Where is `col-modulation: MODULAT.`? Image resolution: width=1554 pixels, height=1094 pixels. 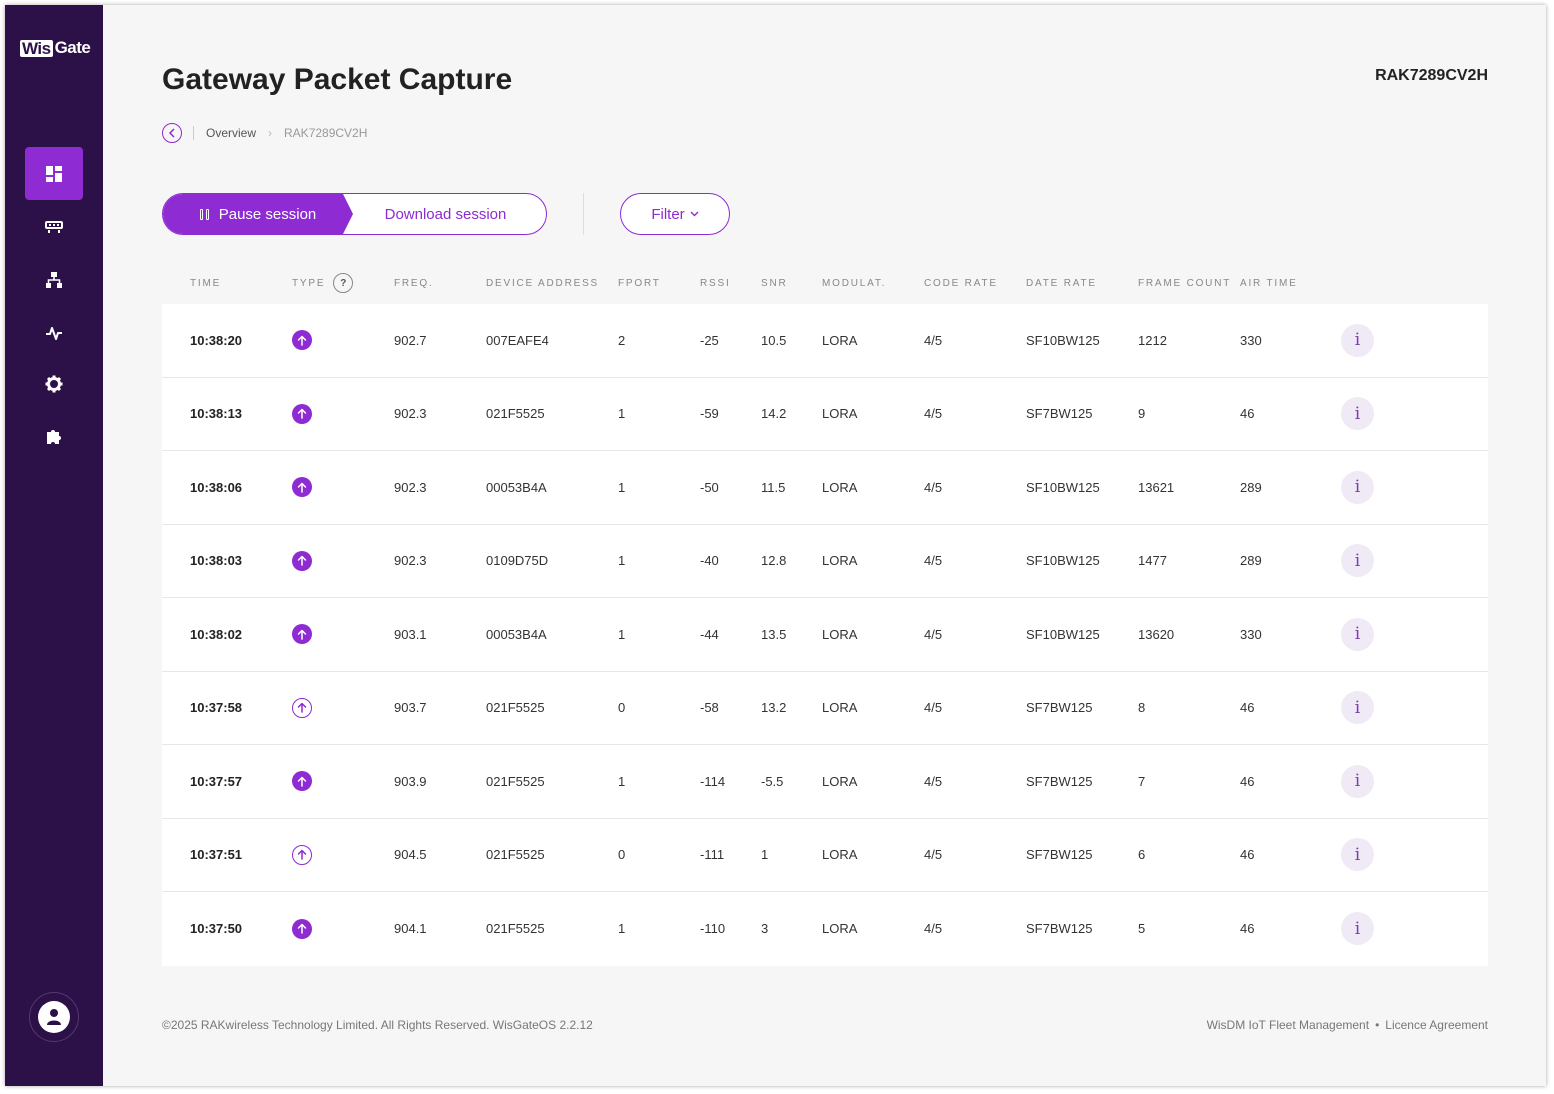
col-modulation: MODULAT. is located at coordinates (854, 283).